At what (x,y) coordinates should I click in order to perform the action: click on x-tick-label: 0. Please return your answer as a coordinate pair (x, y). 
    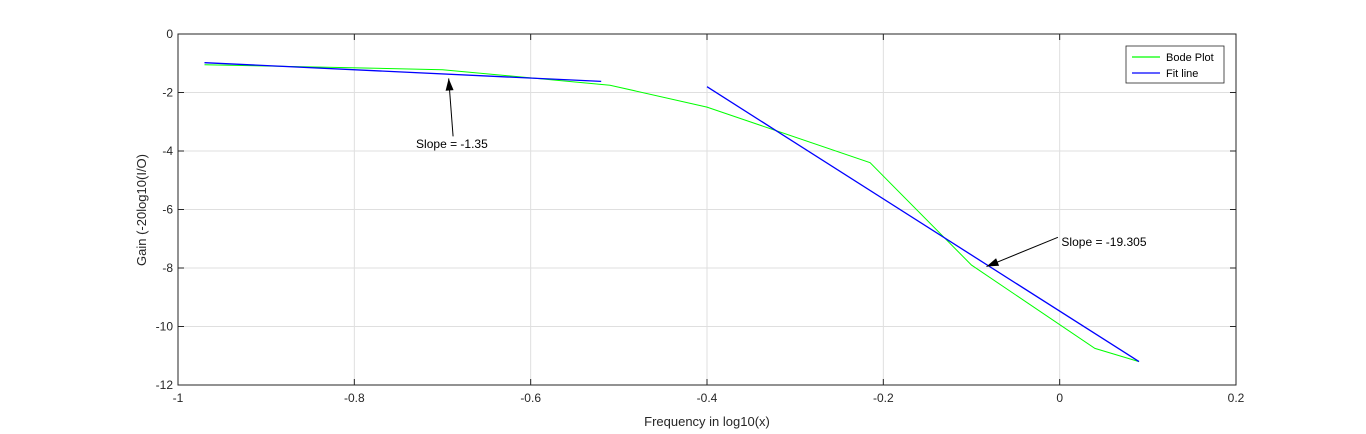
    Looking at the image, I should click on (1059, 398).